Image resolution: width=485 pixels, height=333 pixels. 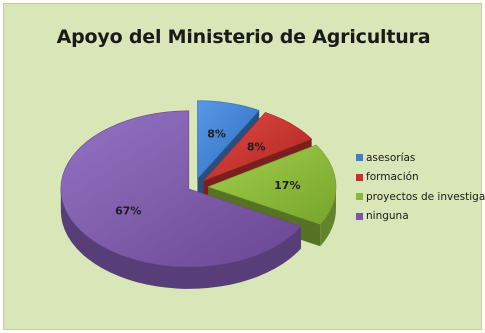 I want to click on data-label-asesorias: 8%, so click(x=216, y=133).